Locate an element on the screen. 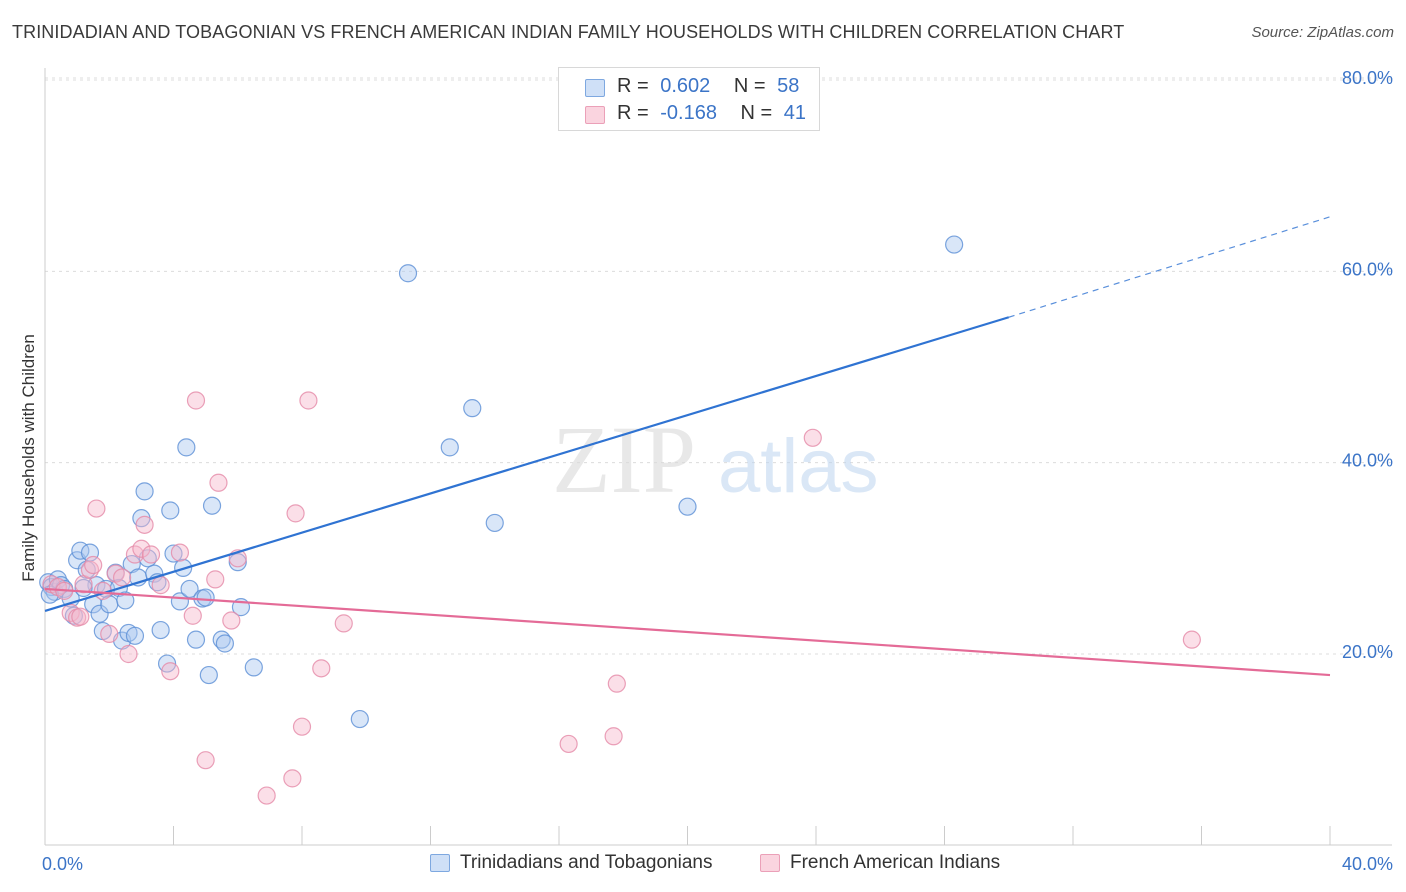  watermark: ZIP atlas is located at coordinates (715, 459).